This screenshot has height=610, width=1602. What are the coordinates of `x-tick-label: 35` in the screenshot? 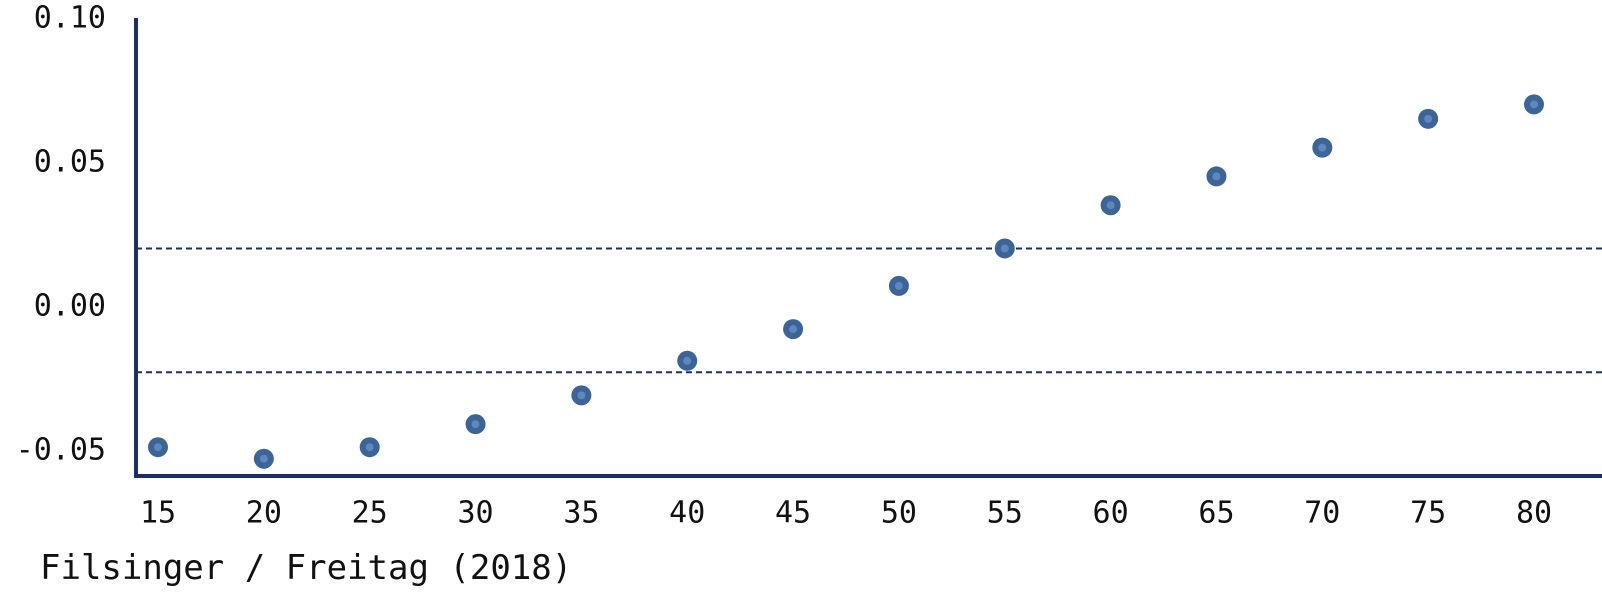 It's located at (581, 513).